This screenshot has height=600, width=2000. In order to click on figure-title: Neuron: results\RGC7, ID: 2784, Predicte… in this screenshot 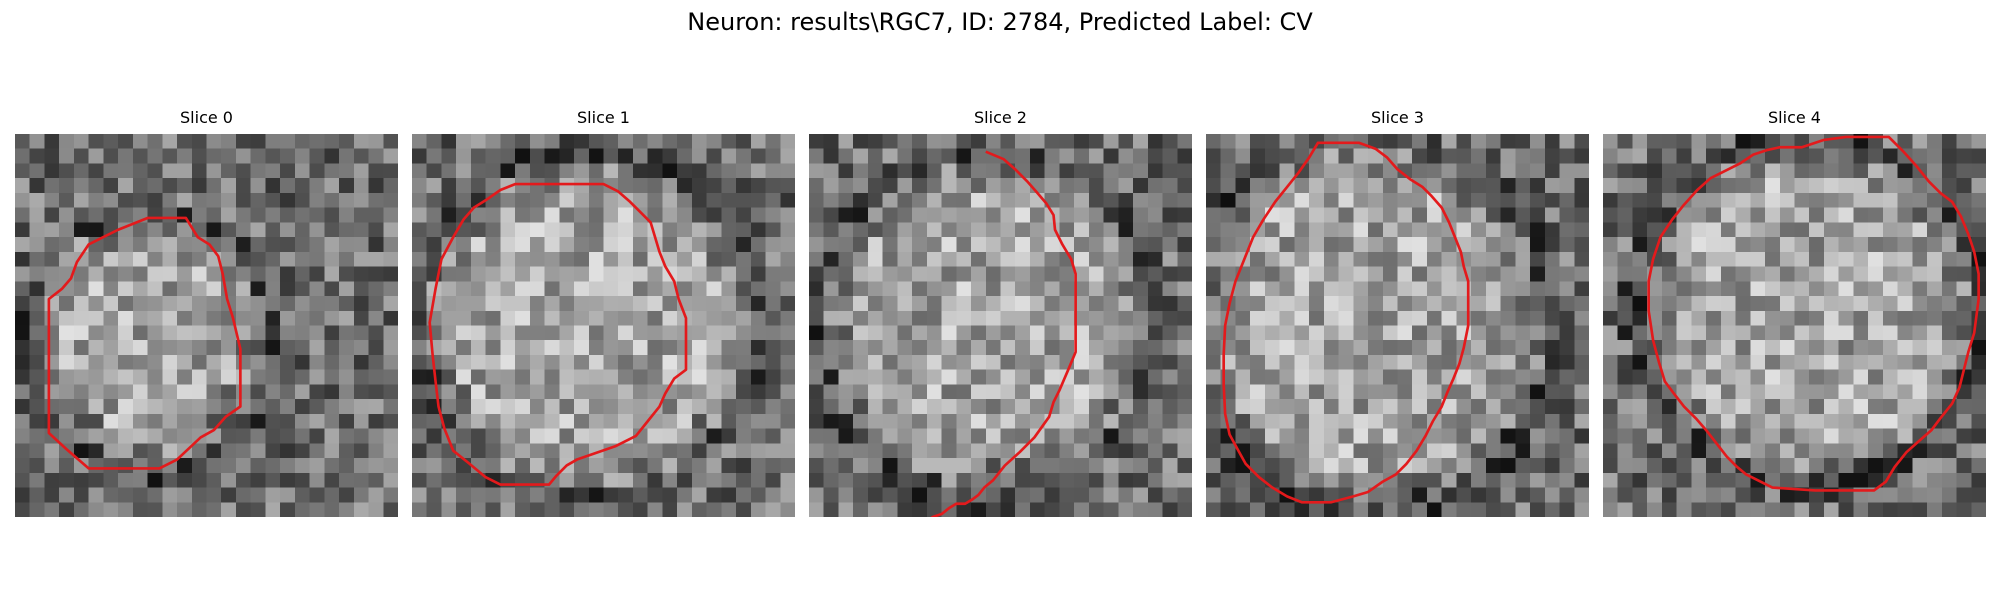, I will do `click(1000, 22)`.